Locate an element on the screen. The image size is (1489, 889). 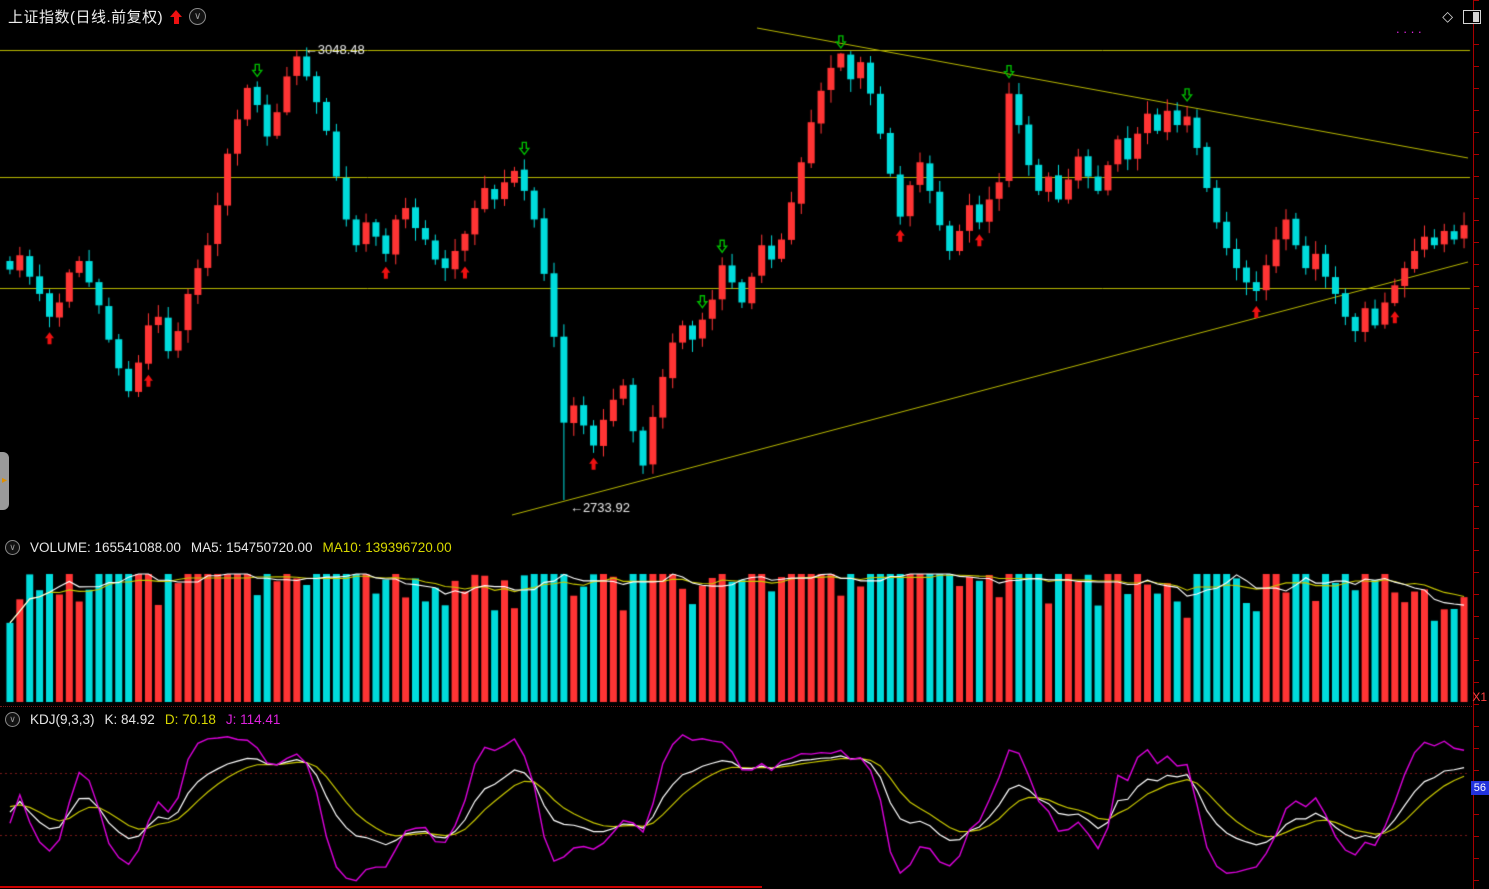
indicator-dots-icon: ···· is located at coordinates (1410, 31).